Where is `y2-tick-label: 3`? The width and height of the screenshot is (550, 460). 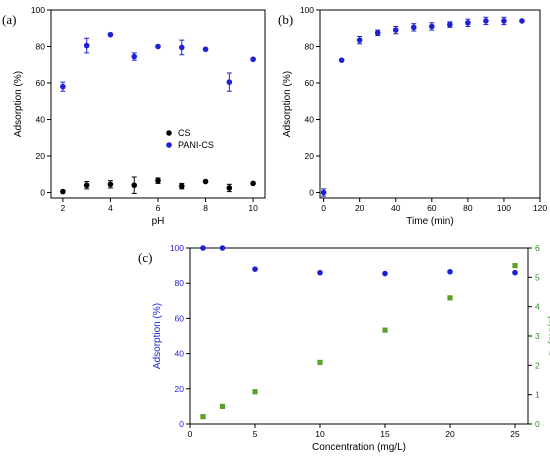 y2-tick-label: 3 is located at coordinates (537, 336).